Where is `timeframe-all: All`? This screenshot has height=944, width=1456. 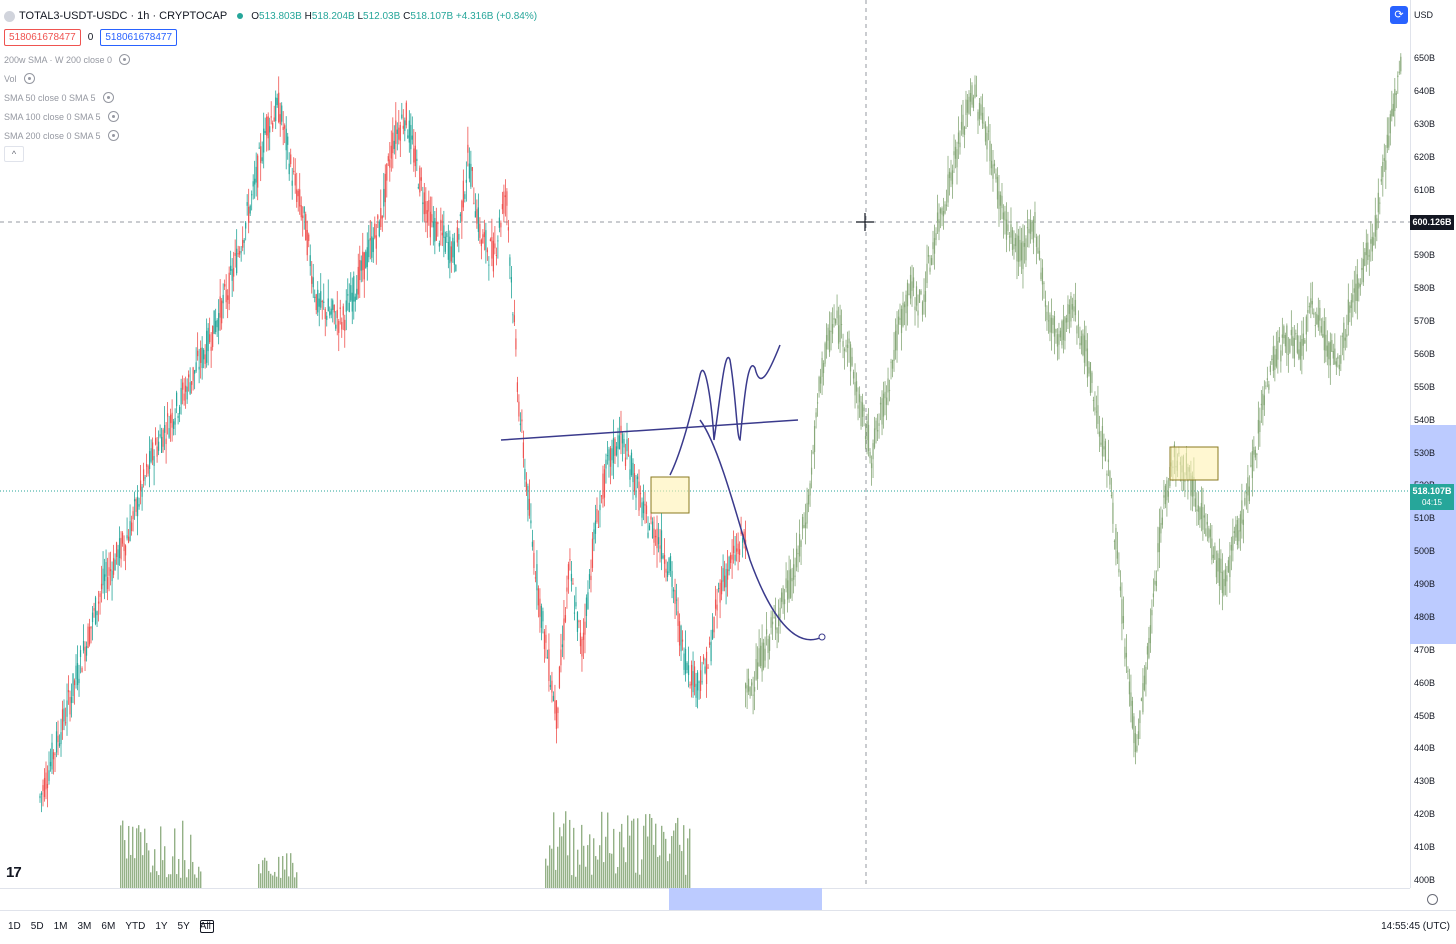
timeframe-all: All is located at coordinates (205, 926).